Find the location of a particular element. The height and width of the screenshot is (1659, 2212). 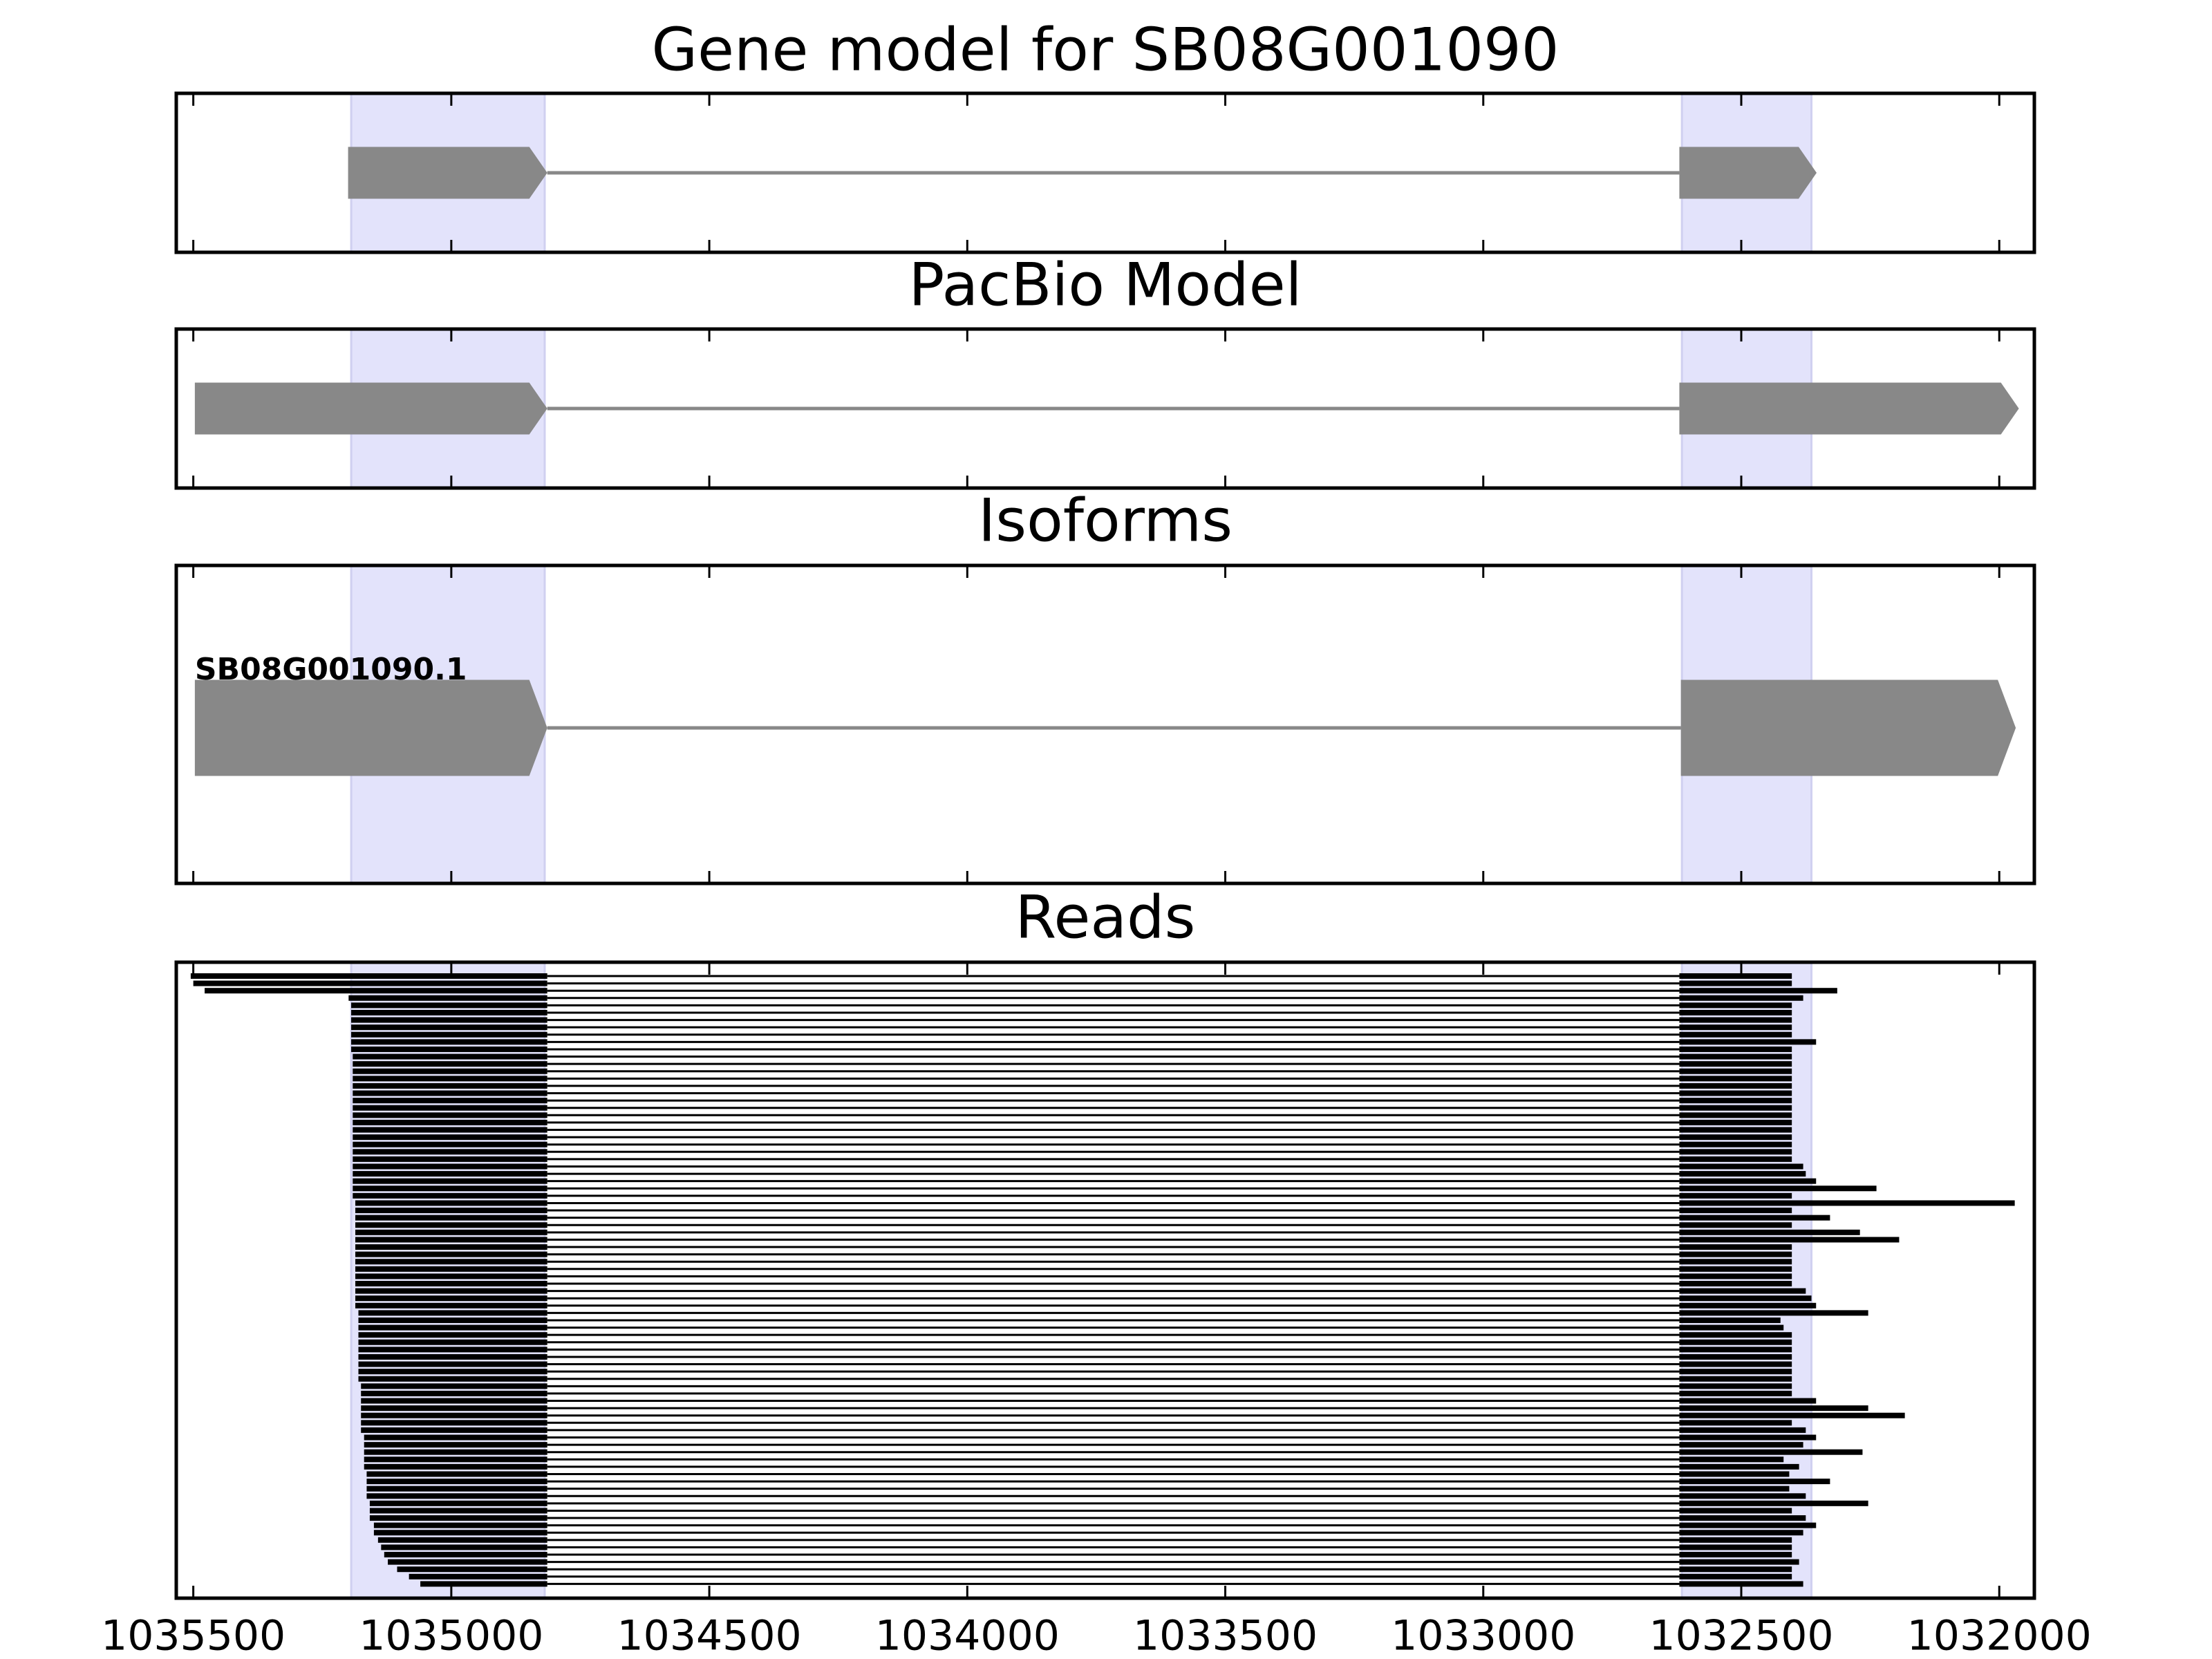

panel-title: Gene model for SB08G001090 is located at coordinates (1105, 49).